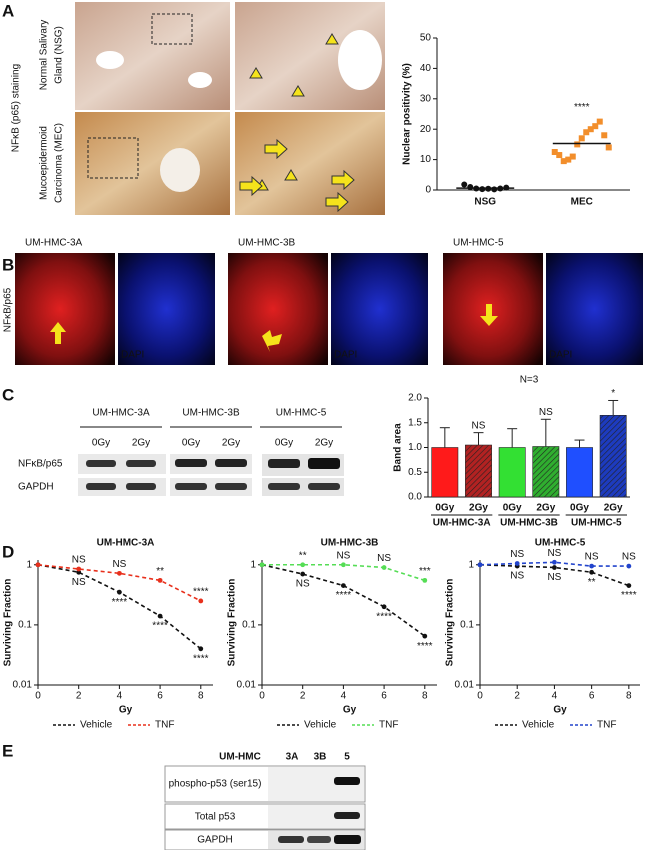 The image size is (650, 850). I want to click on y-tick-label: 40, so click(426, 68).